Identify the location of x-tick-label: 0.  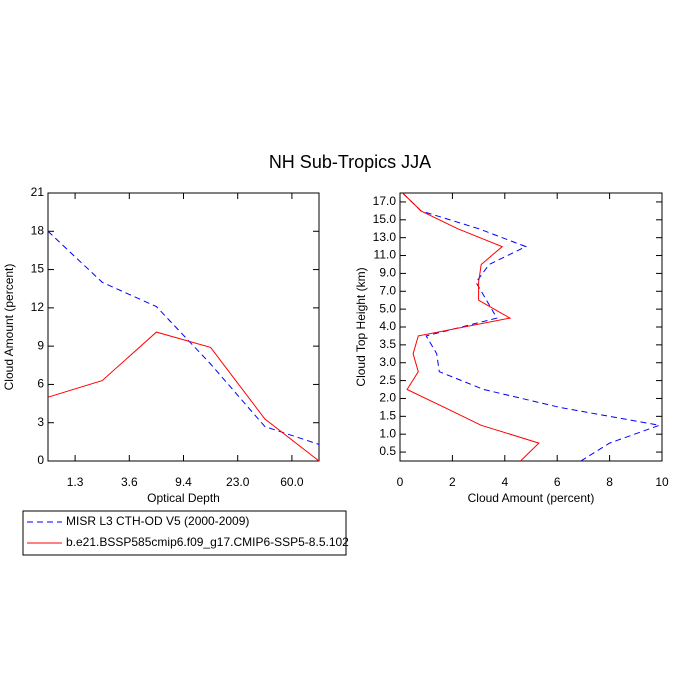
(400, 482).